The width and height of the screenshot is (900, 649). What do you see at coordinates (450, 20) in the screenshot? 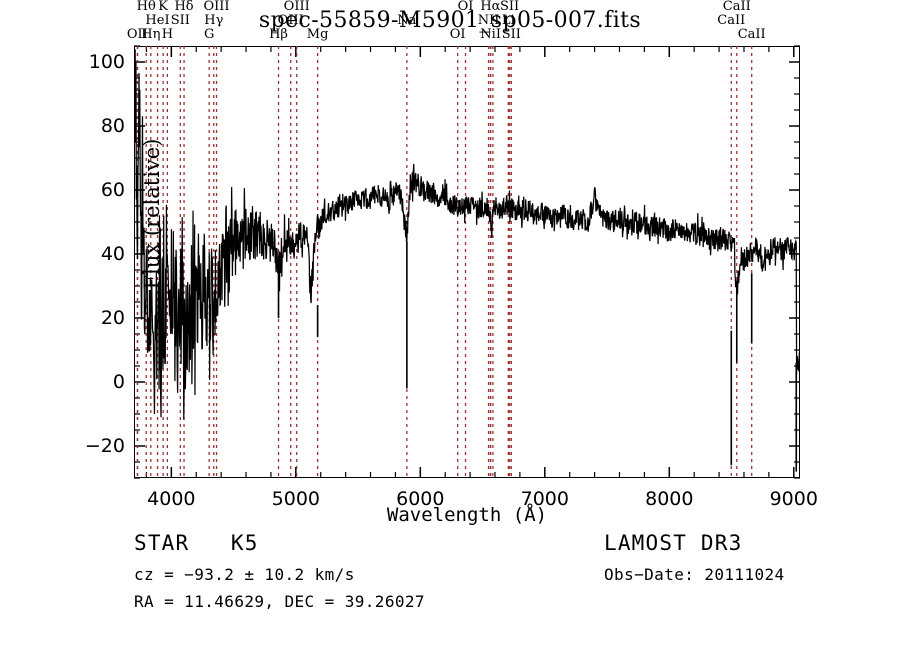
I see `page-title: spec-55859-M5901_sp05-007.fits` at bounding box center [450, 20].